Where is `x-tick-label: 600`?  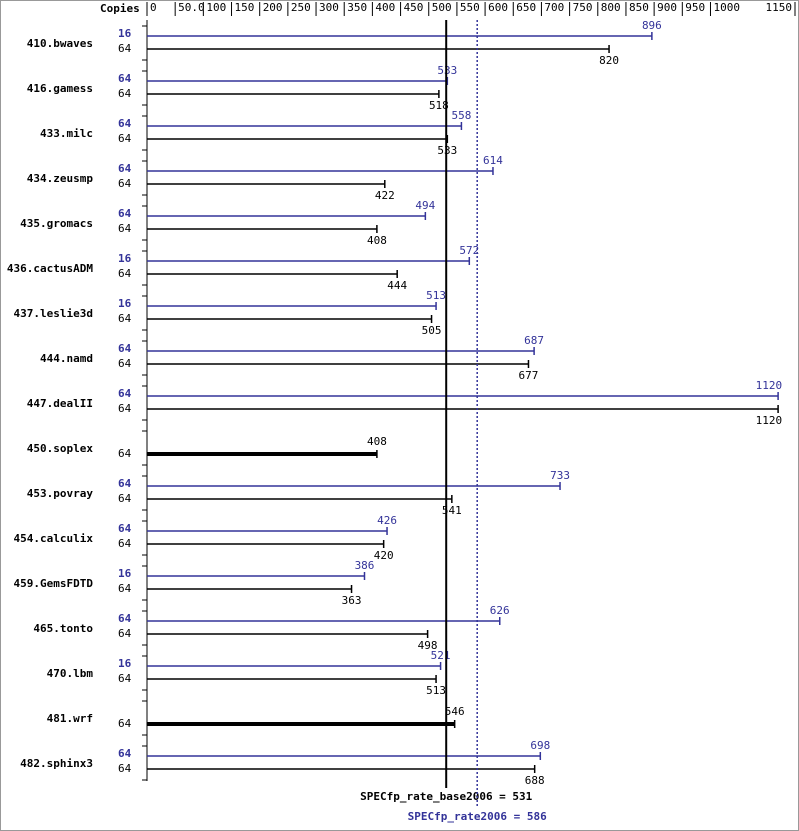
x-tick-label: 600 is located at coordinates (498, 7).